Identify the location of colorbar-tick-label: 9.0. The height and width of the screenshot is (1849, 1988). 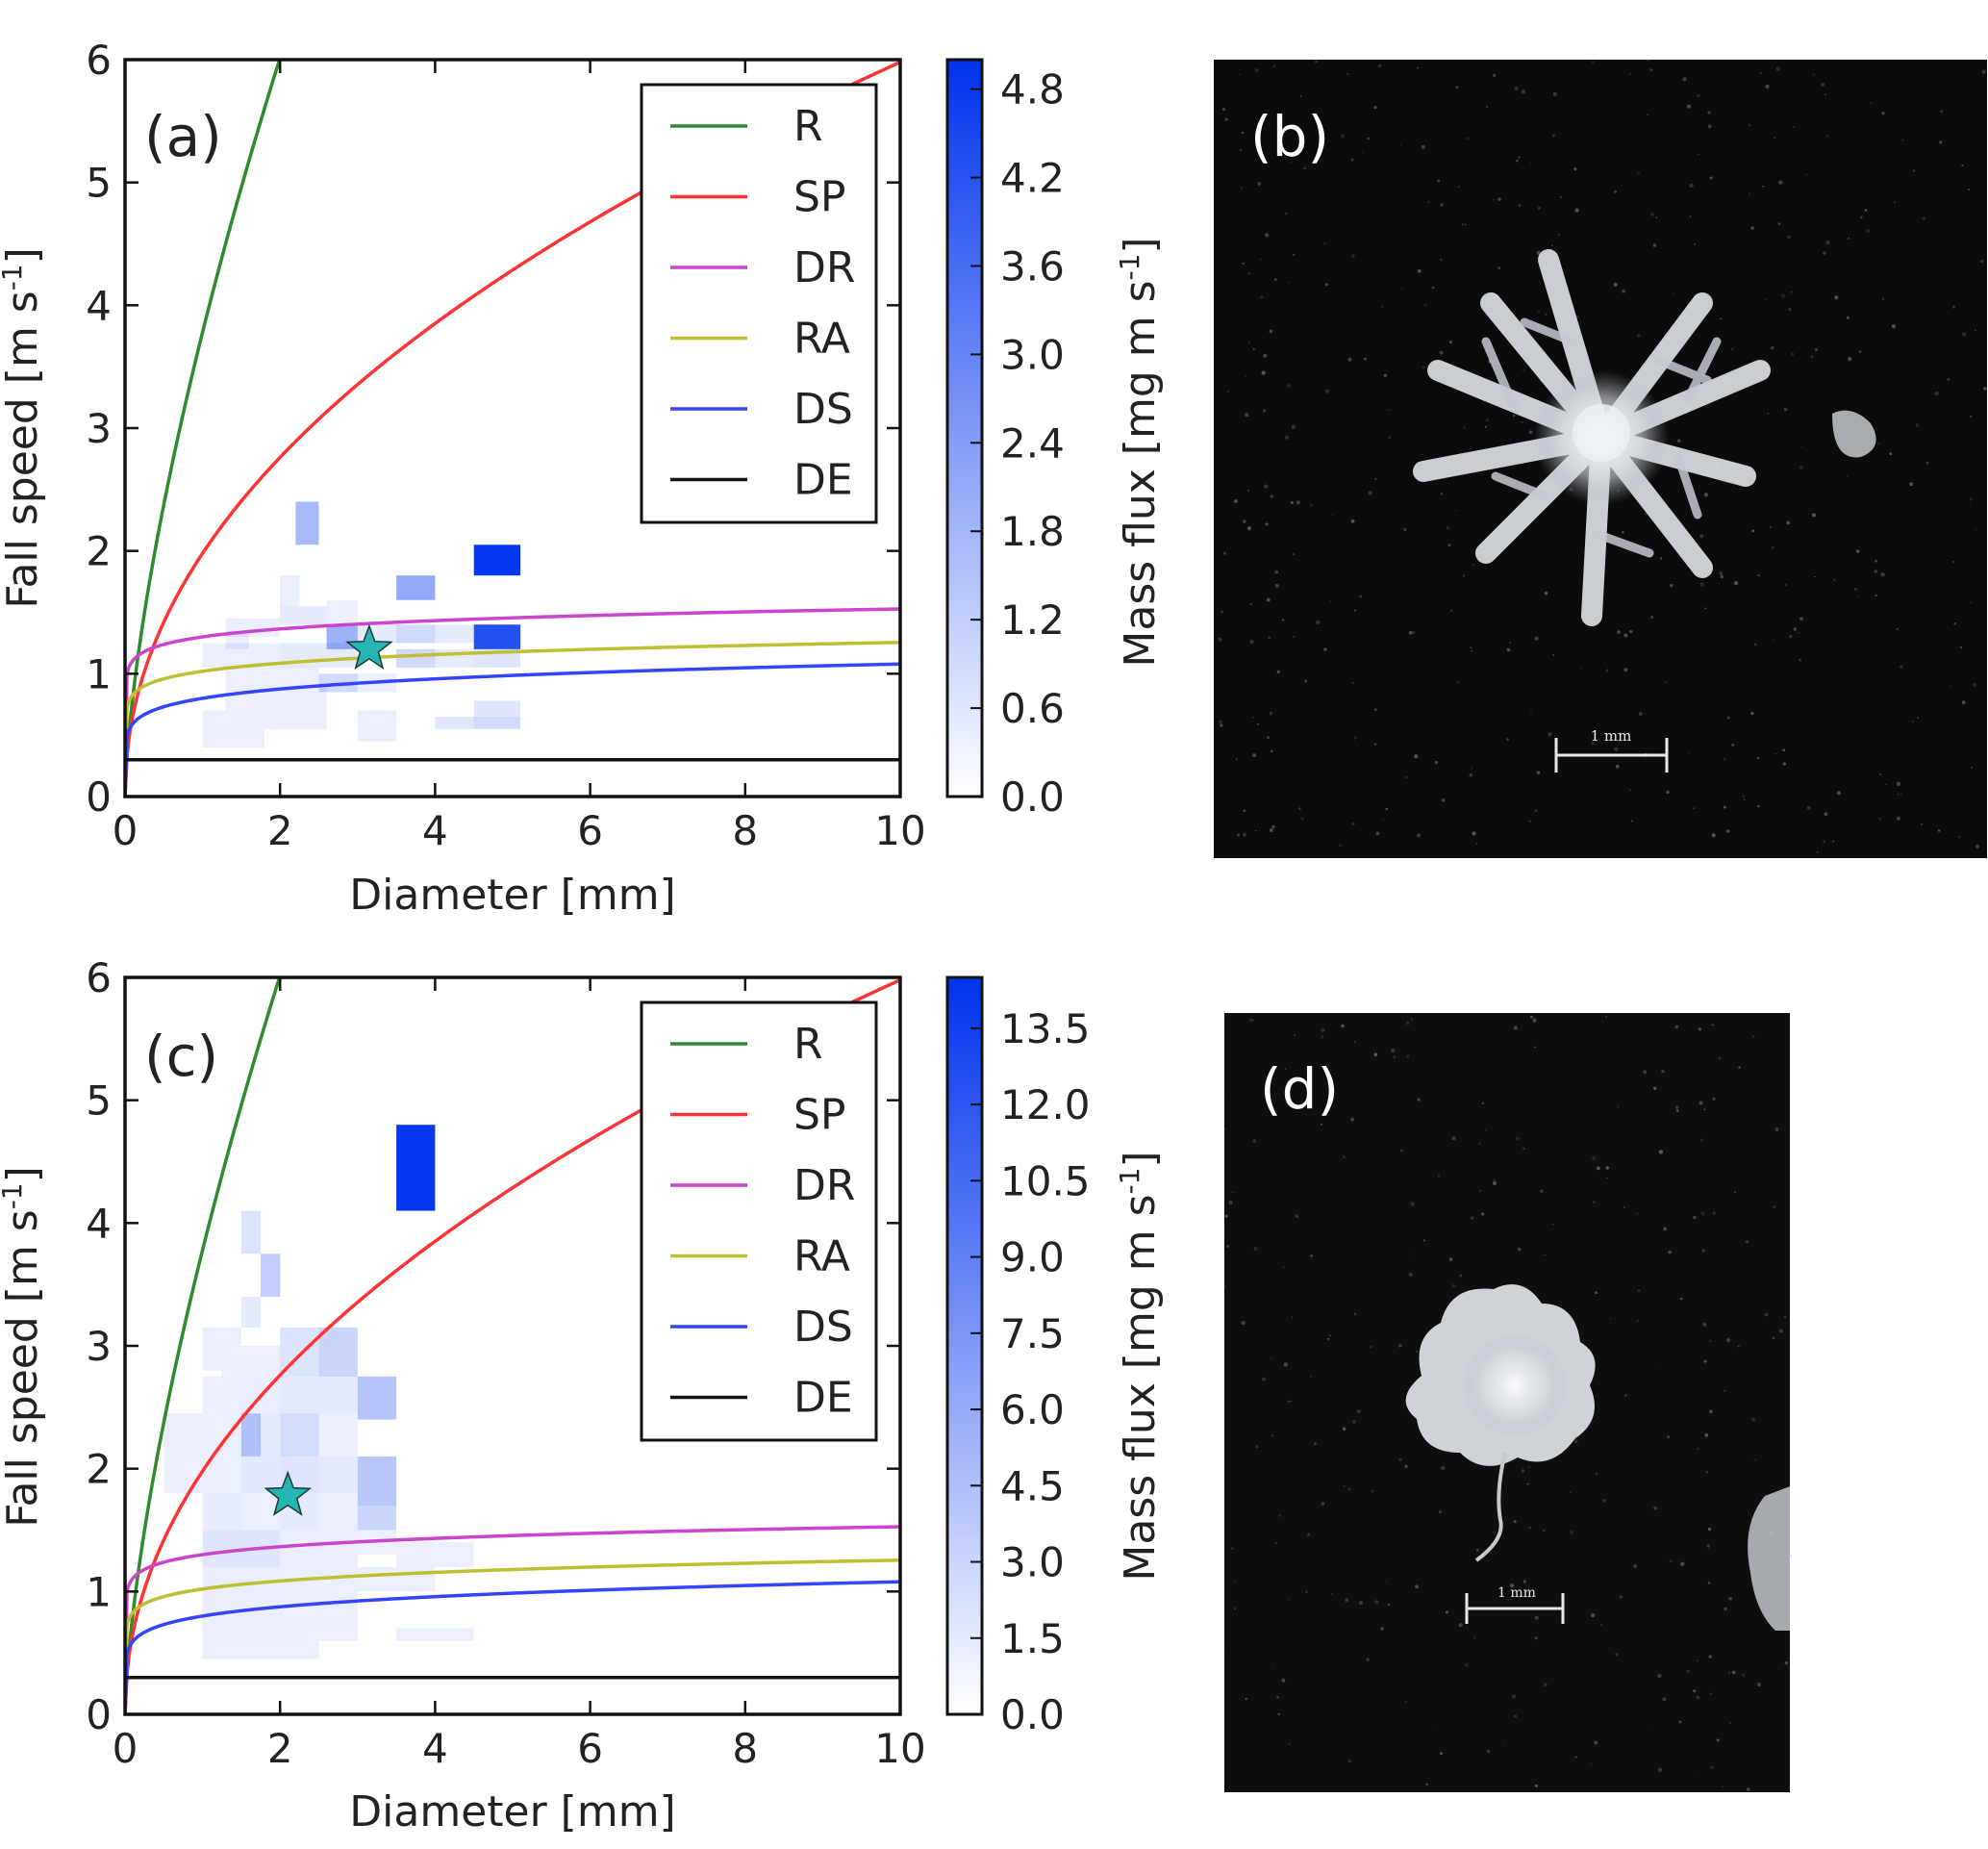
(1032, 1257).